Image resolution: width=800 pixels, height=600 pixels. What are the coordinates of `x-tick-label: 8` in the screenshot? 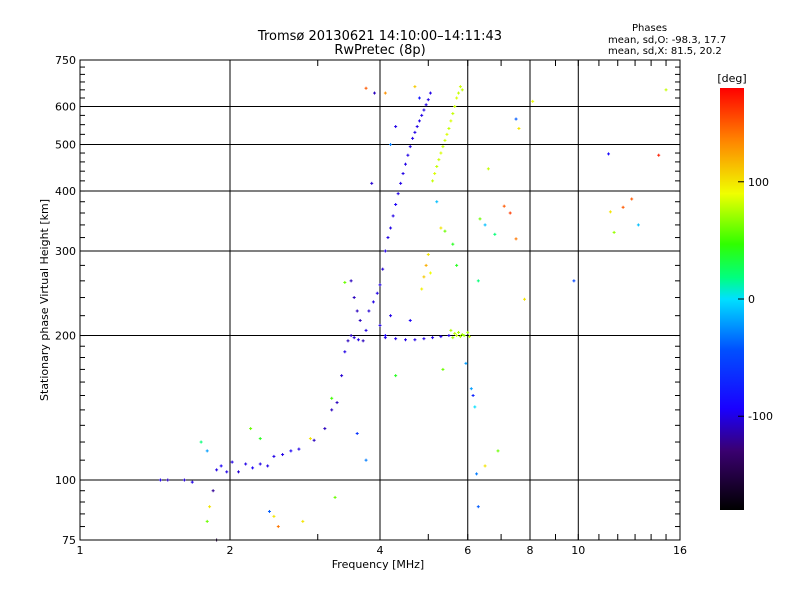 It's located at (530, 550).